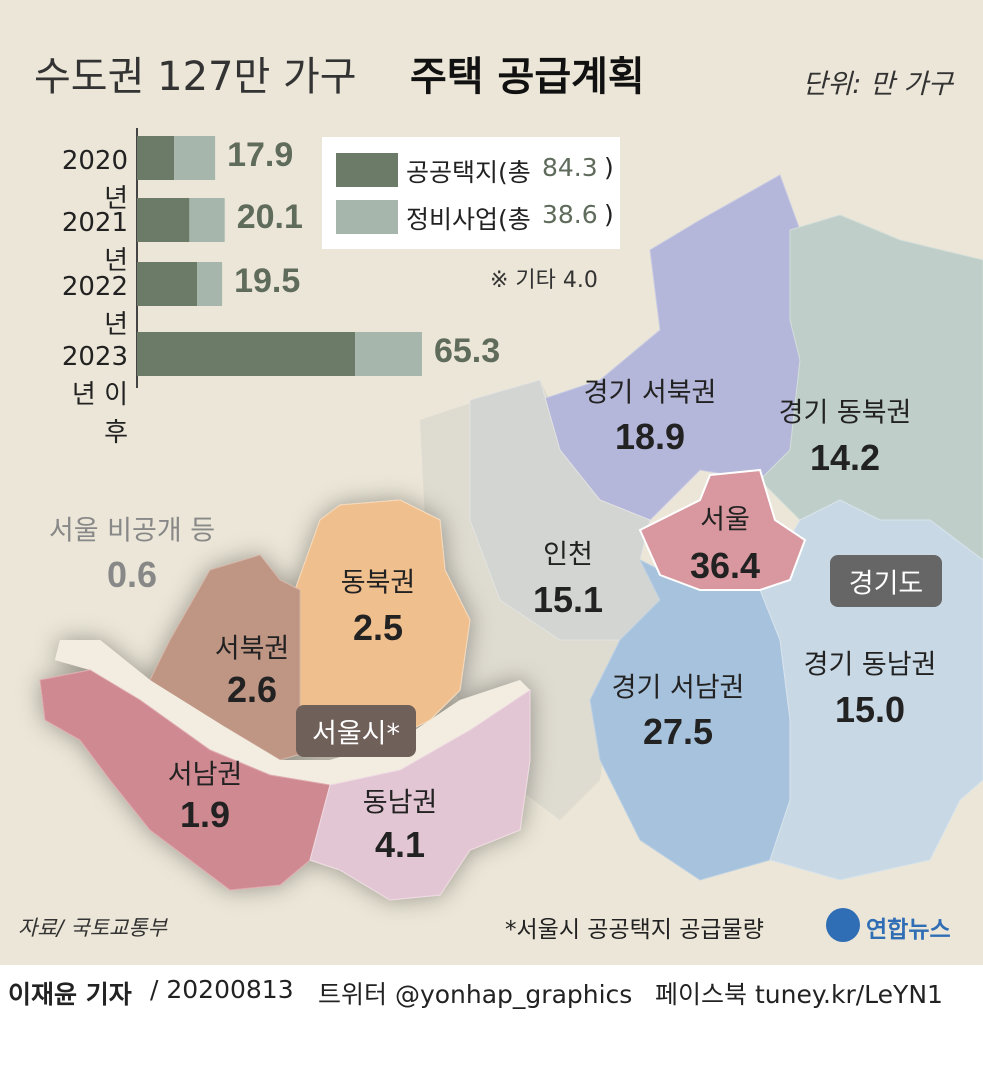  Describe the element at coordinates (908, 930) in the screenshot. I see `logo: 연합뉴스` at that location.